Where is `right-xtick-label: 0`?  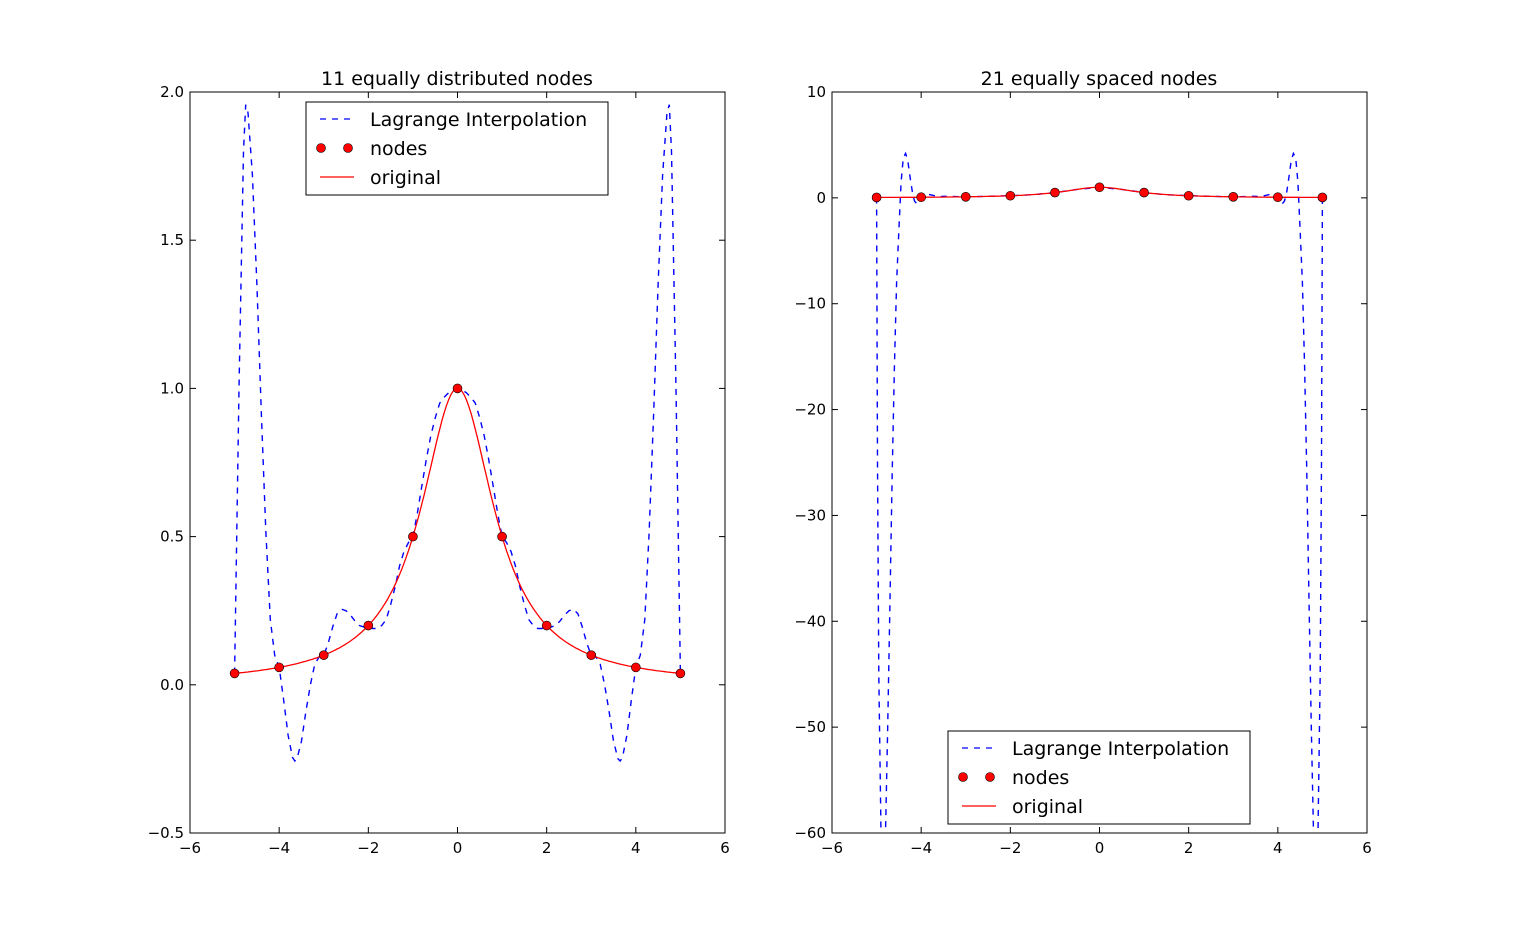
right-xtick-label: 0 is located at coordinates (1100, 848).